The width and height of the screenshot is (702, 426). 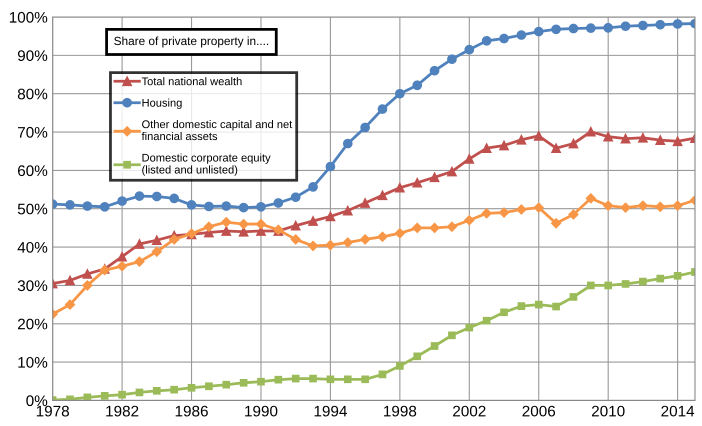 I want to click on y-tick-label: 80%, so click(x=33, y=94).